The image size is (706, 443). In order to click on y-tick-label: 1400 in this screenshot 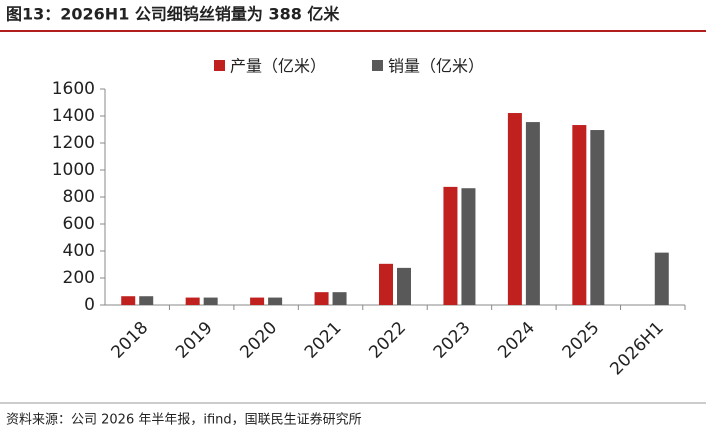, I will do `click(73, 116)`.